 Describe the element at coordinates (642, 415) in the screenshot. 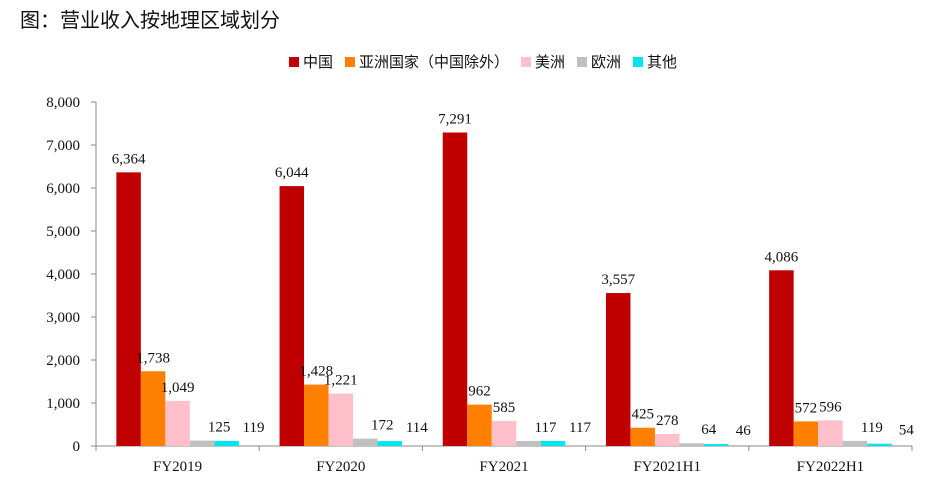

I see `data-label: 425` at that location.